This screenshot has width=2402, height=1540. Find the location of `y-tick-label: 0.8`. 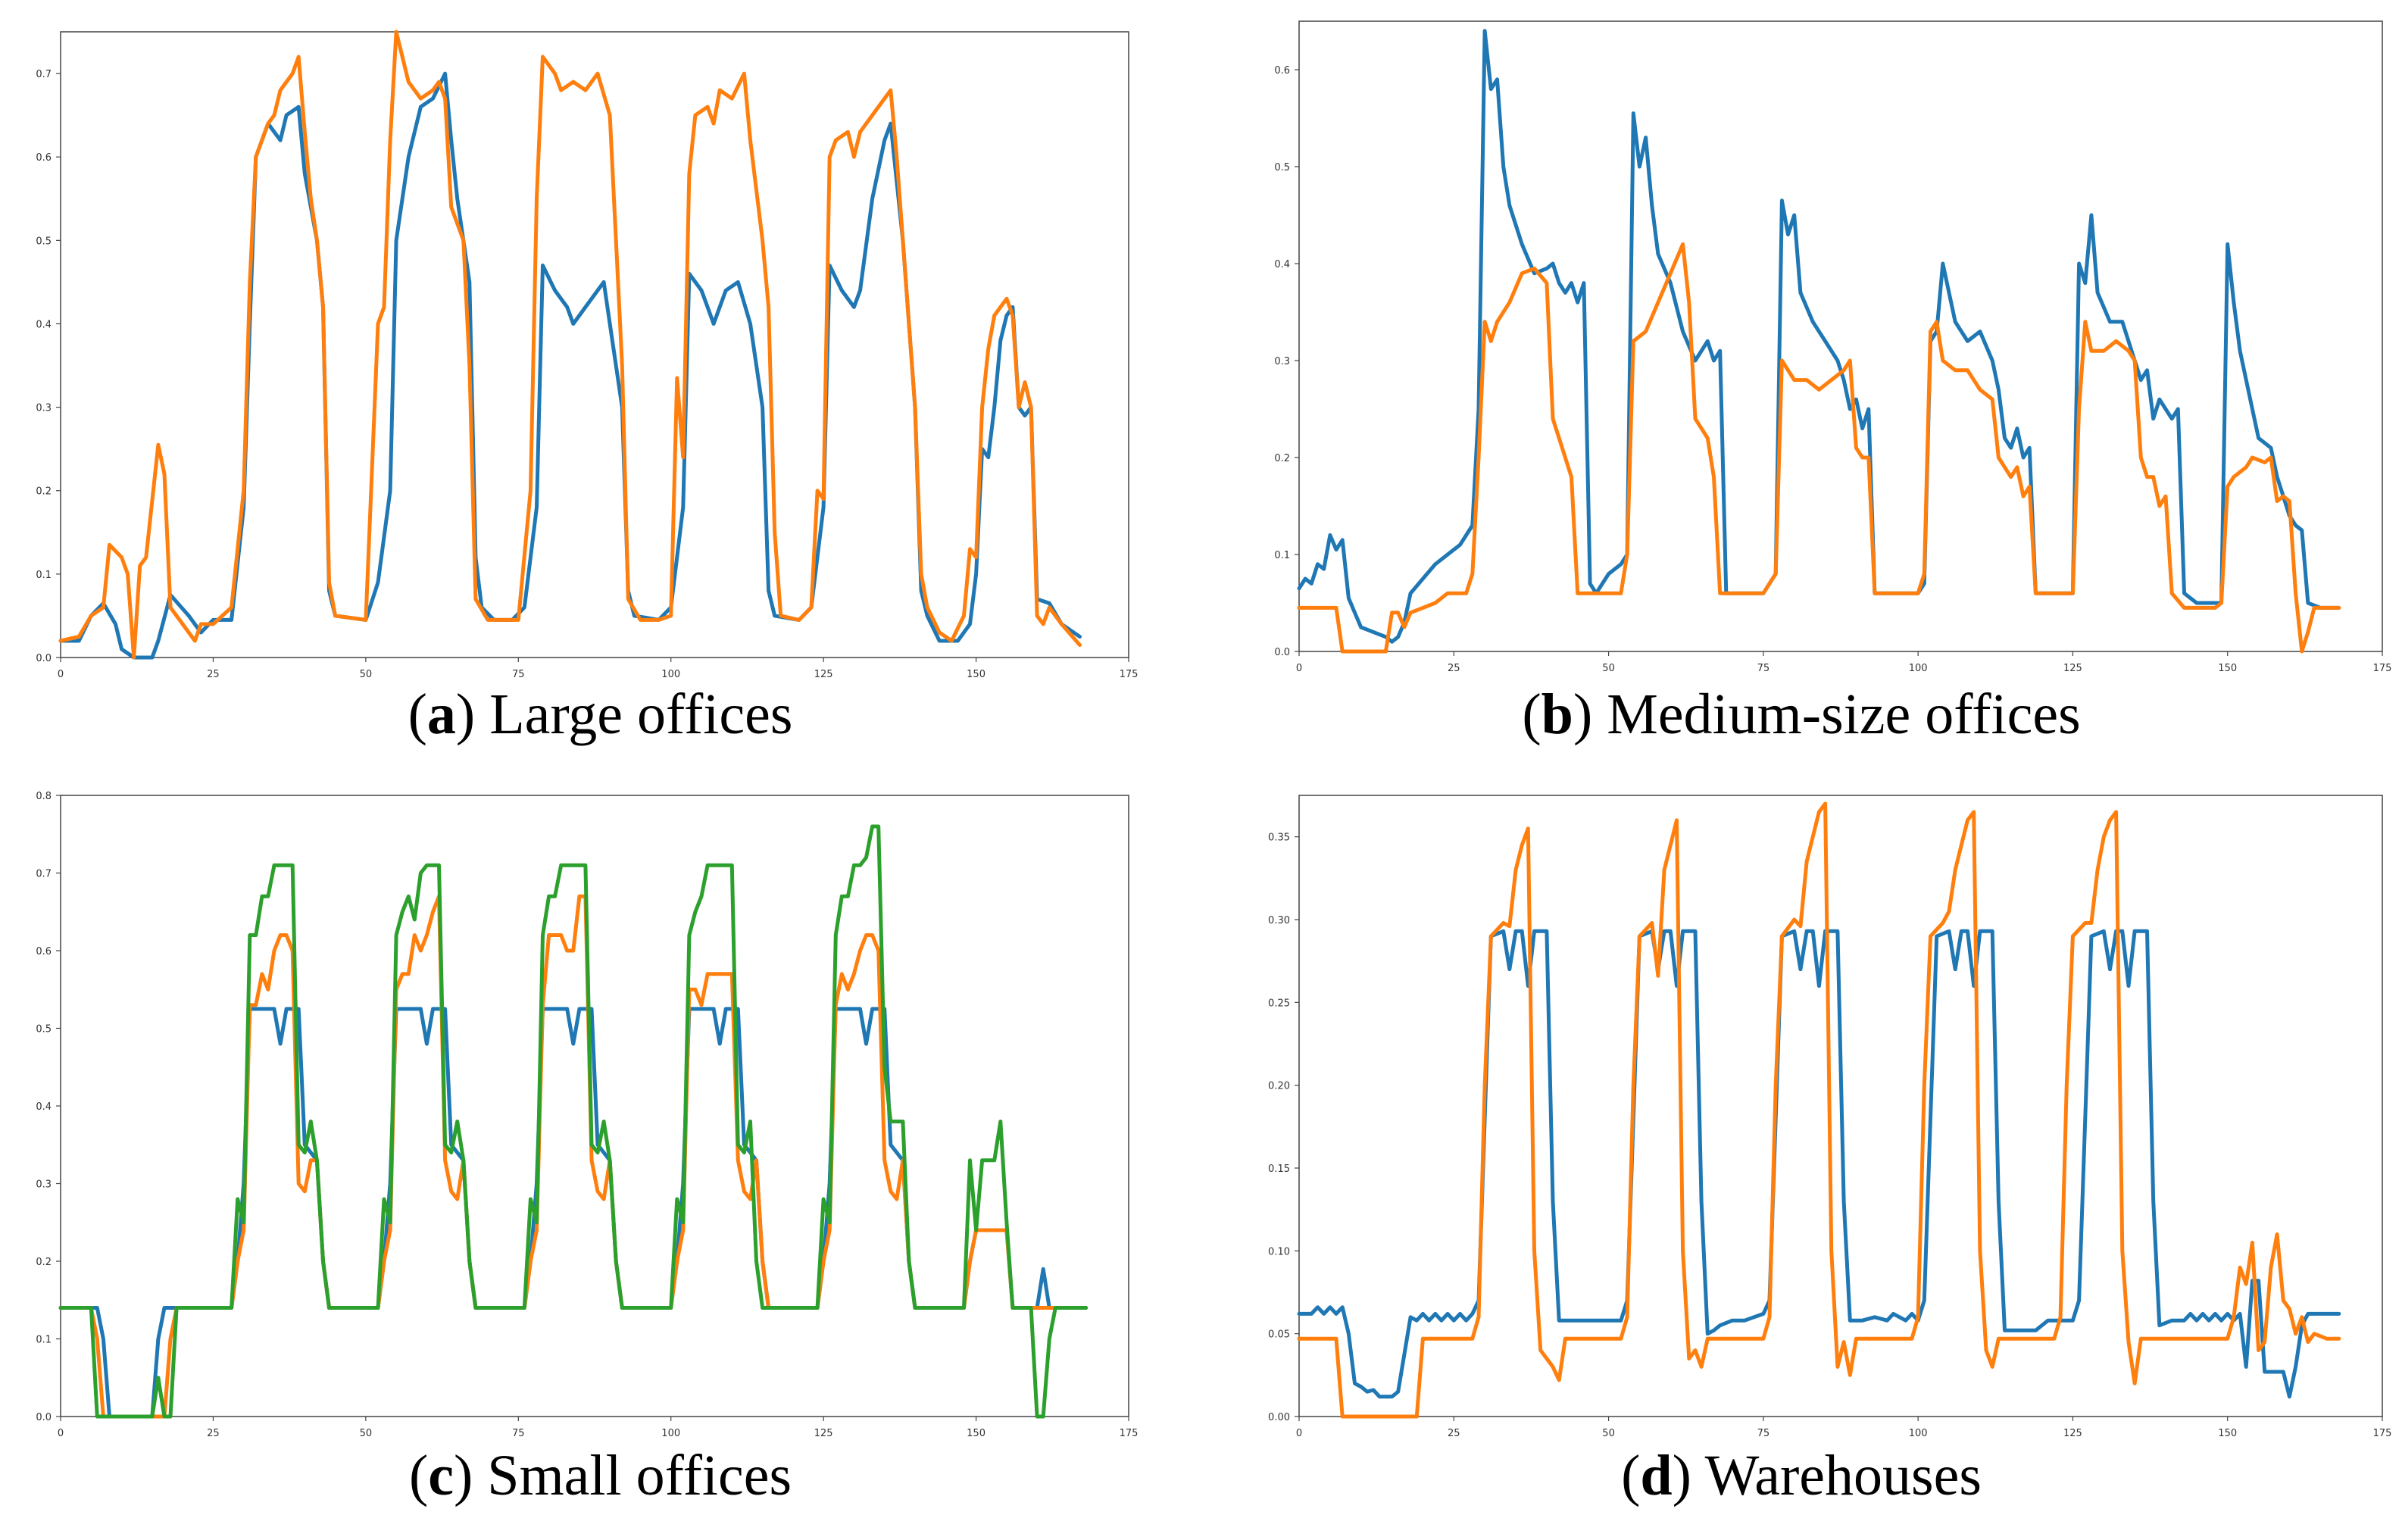

y-tick-label: 0.8 is located at coordinates (44, 796).